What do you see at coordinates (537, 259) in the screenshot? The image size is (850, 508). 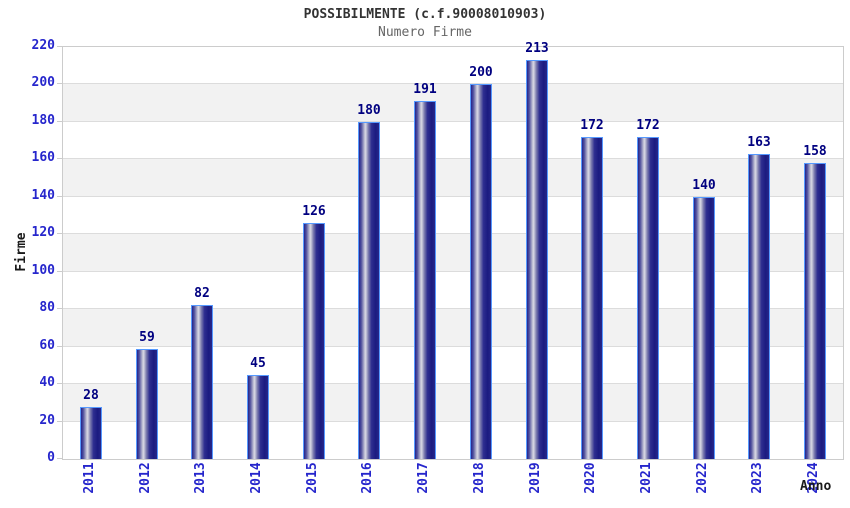 I see `bar-2019` at bounding box center [537, 259].